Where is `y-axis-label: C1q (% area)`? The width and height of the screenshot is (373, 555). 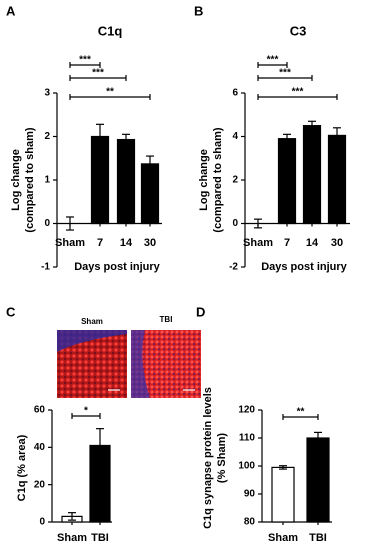 y-axis-label: C1q (% area) is located at coordinates (22, 467).